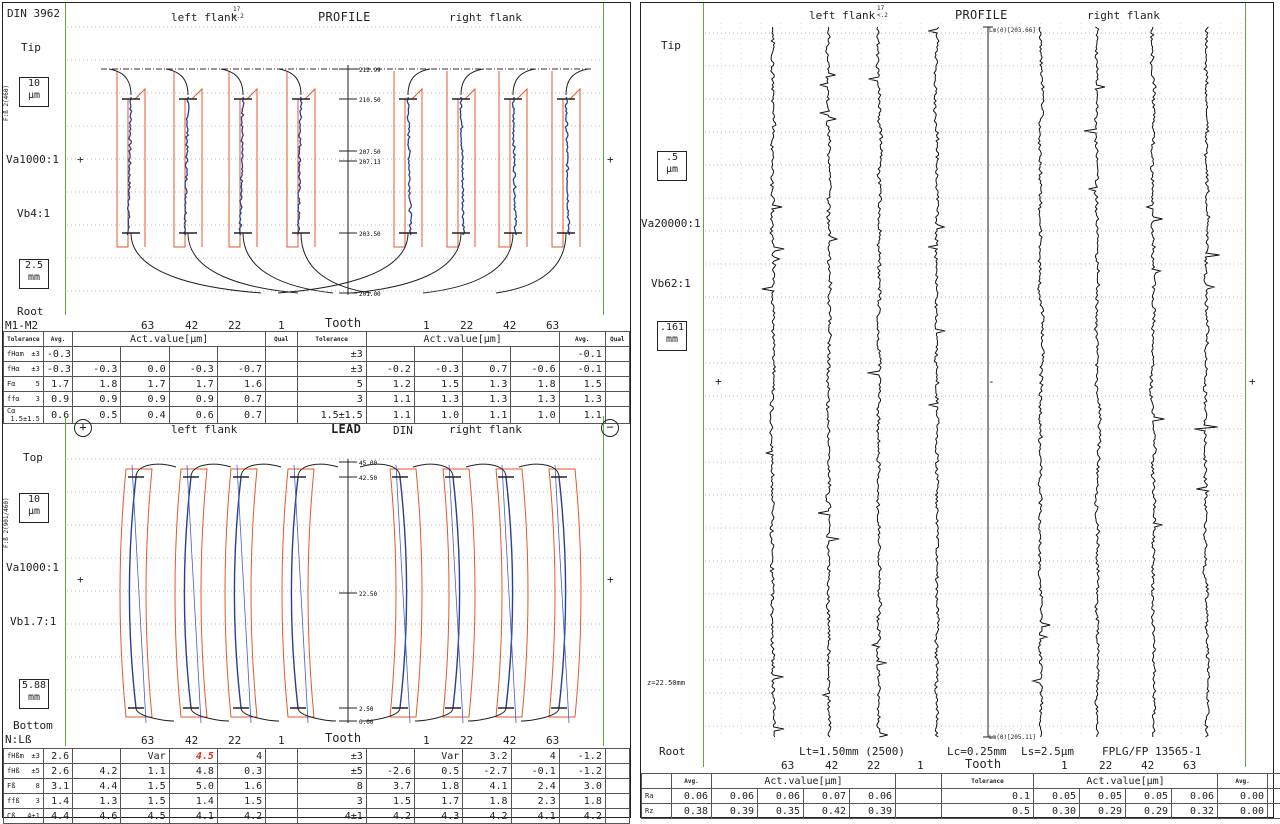  What do you see at coordinates (1189, 765) in the screenshot?
I see `rough-tooth-63-right: 63` at bounding box center [1189, 765].